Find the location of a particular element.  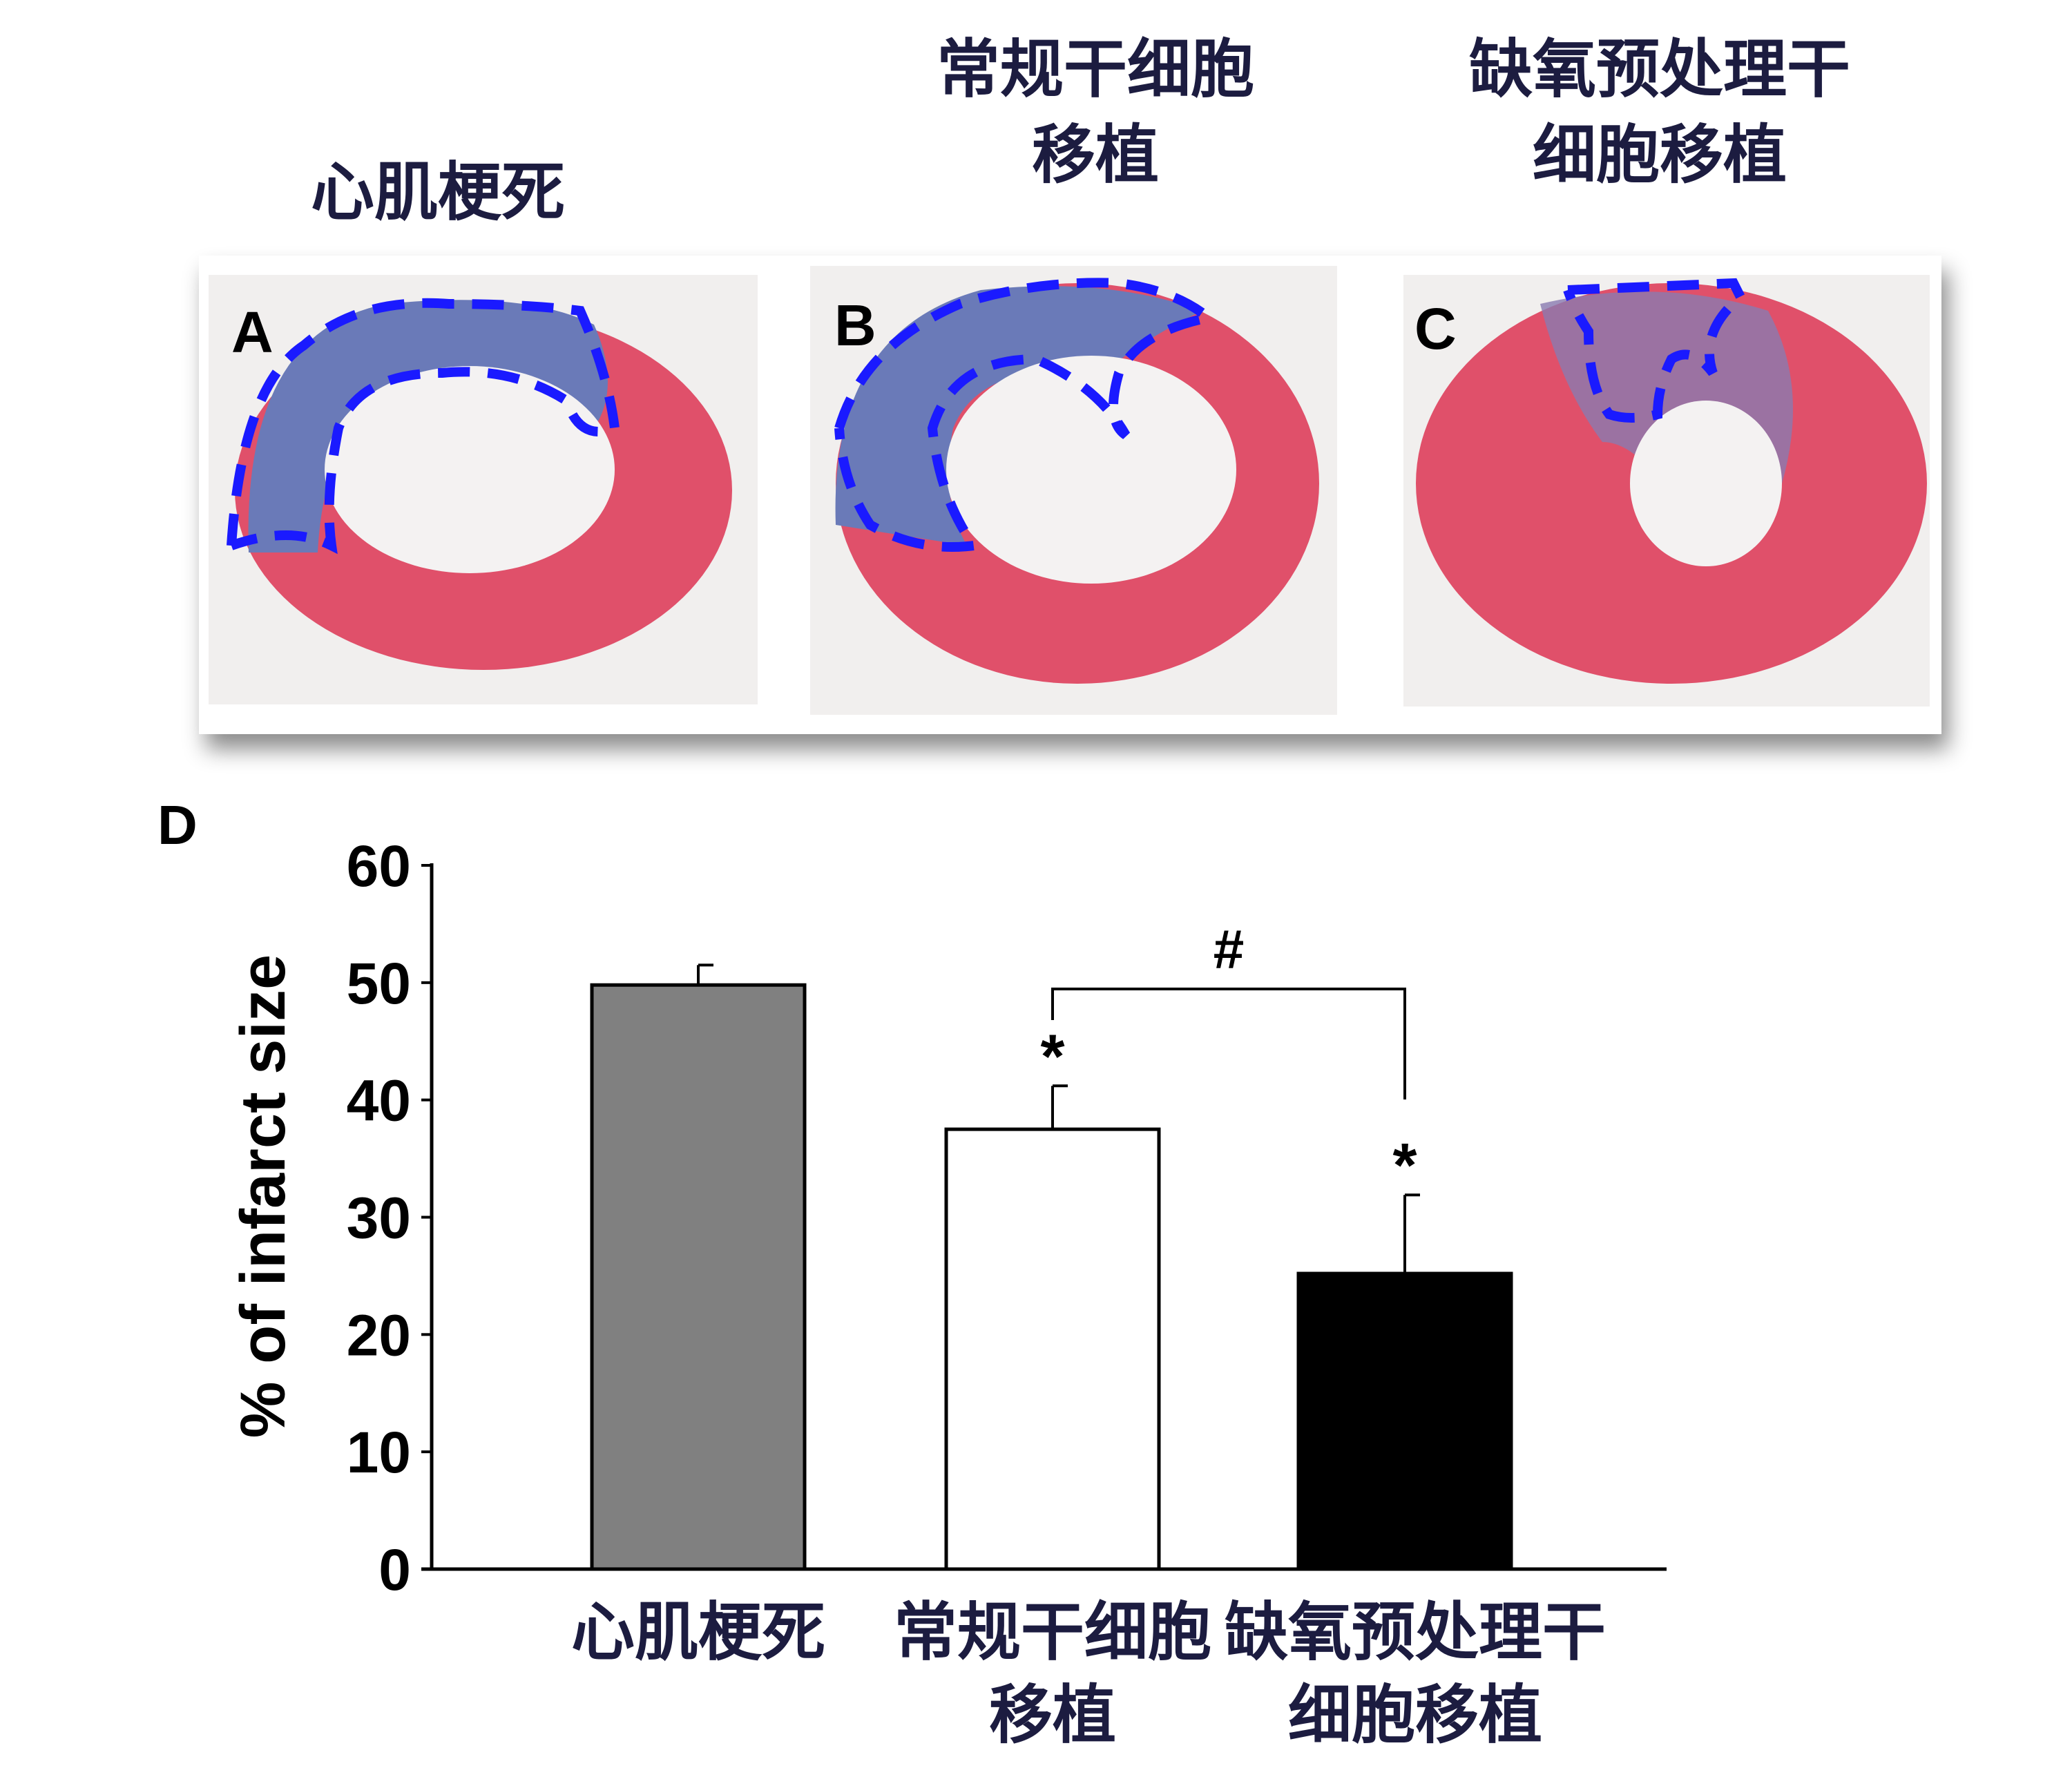

y-tick-label: 30 is located at coordinates (379, 1218).